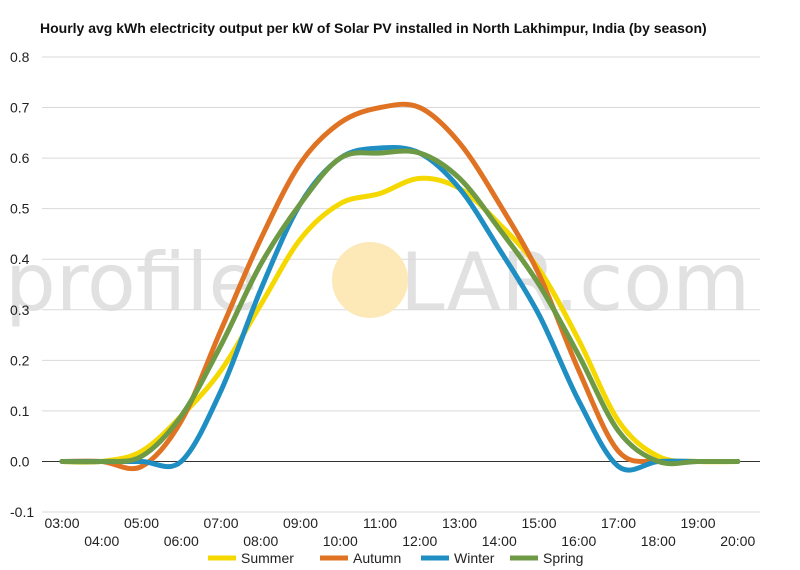 The width and height of the screenshot is (800, 570). Describe the element at coordinates (419, 541) in the screenshot. I see `x-tick-label: 12:00` at that location.